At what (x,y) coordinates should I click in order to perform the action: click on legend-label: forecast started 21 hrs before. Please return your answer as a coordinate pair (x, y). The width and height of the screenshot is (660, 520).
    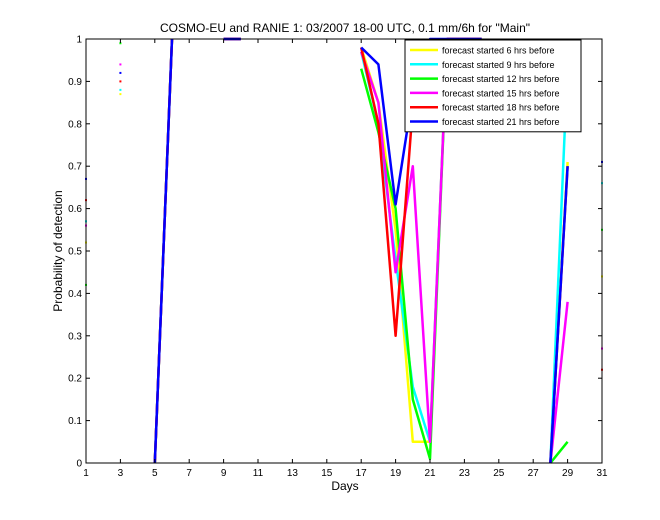
    Looking at the image, I should click on (501, 122).